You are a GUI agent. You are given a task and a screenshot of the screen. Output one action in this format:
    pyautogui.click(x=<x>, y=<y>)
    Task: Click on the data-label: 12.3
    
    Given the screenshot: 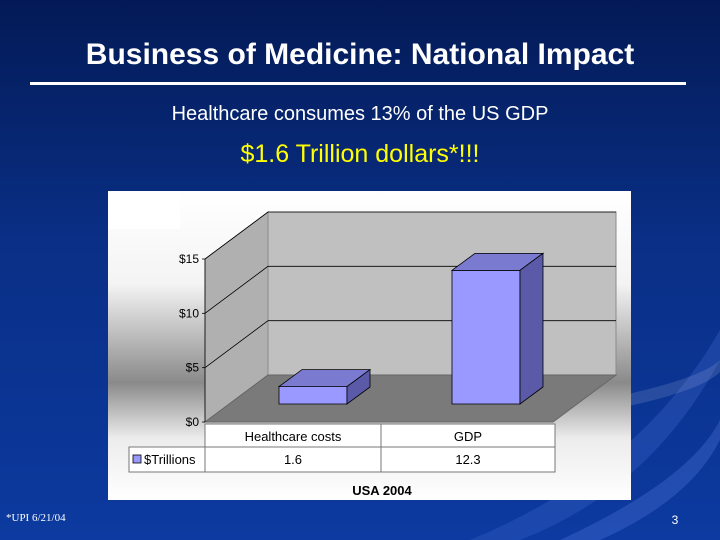 What is the action you would take?
    pyautogui.click(x=467, y=459)
    